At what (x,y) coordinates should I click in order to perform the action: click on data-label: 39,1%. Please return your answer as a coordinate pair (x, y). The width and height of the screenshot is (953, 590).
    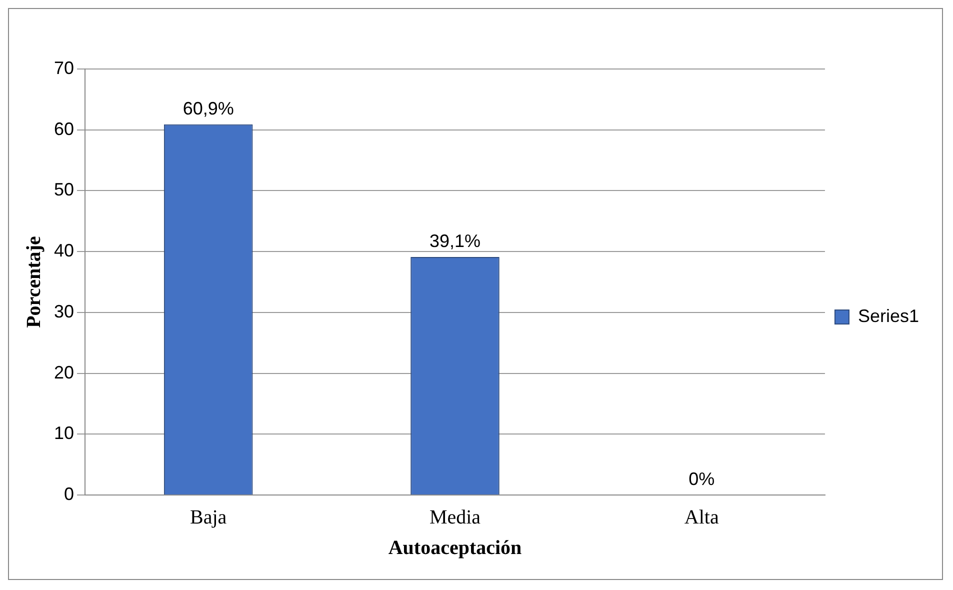
    Looking at the image, I should click on (455, 241).